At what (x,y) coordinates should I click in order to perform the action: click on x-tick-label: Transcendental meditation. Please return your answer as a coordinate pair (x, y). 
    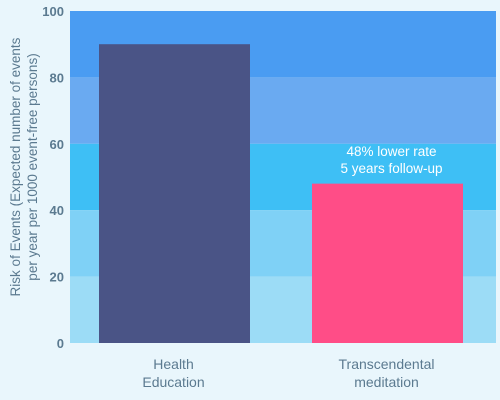
    Looking at the image, I should click on (387, 373).